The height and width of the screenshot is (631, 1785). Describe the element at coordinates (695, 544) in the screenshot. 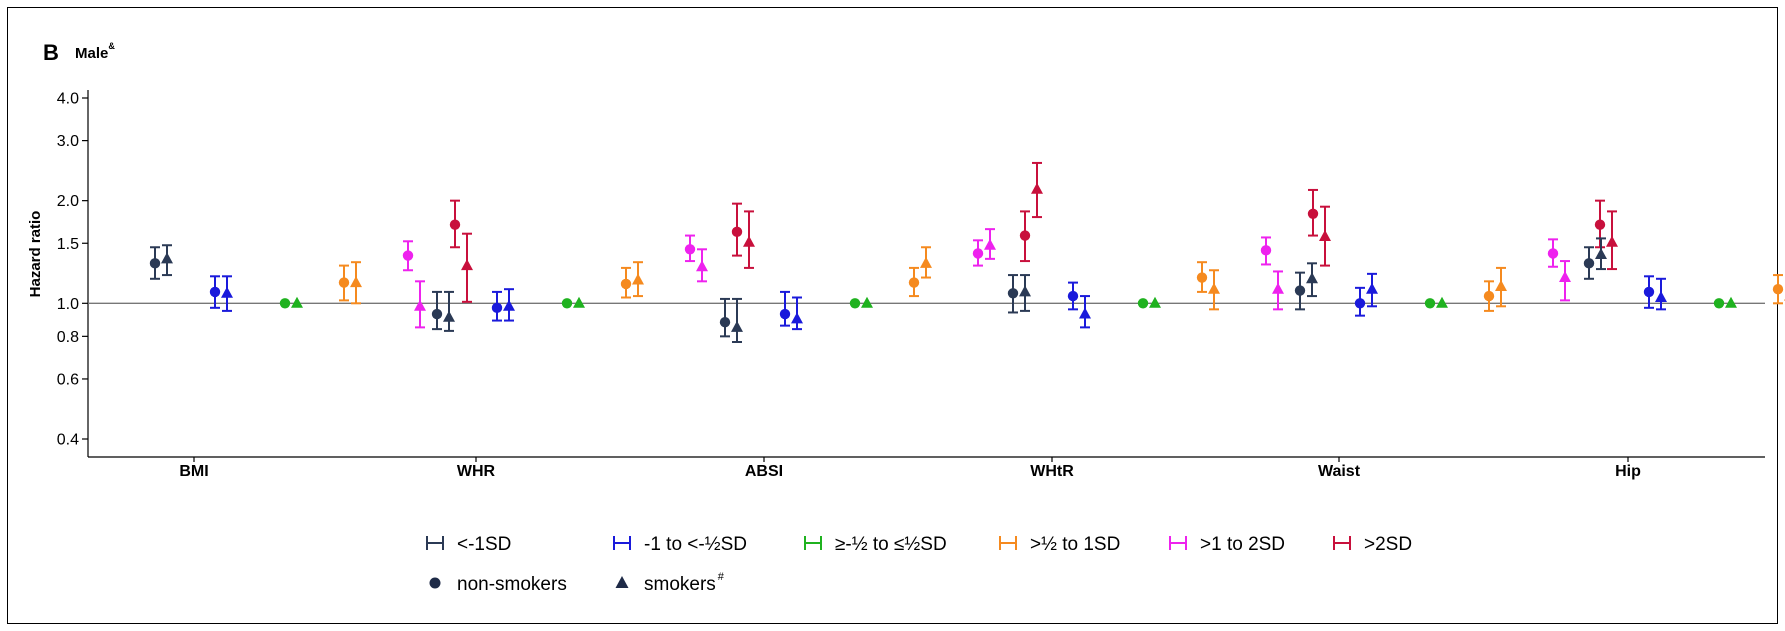

I see `legend-label: -1 to <-½SD` at that location.